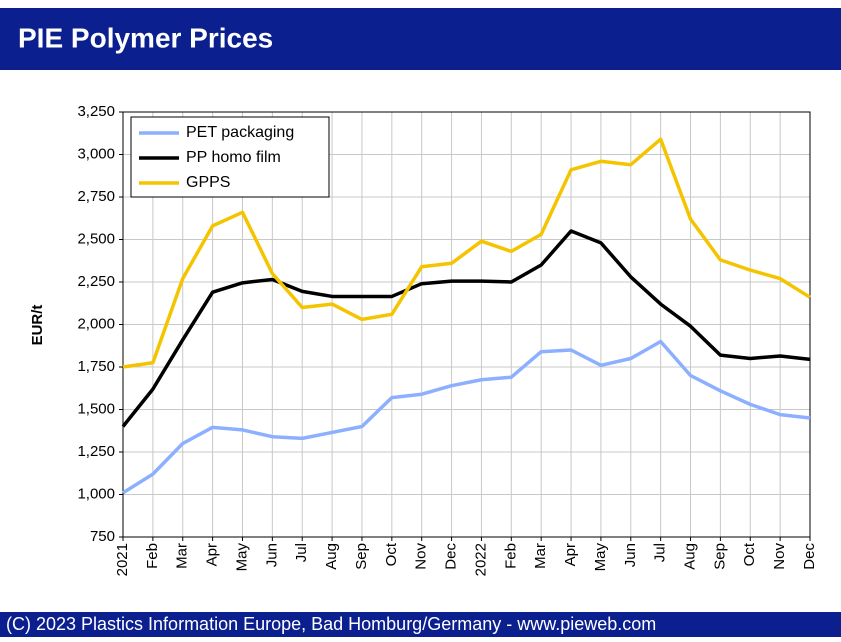  What do you see at coordinates (122, 559) in the screenshot?
I see `x-tick-label: 2021` at bounding box center [122, 559].